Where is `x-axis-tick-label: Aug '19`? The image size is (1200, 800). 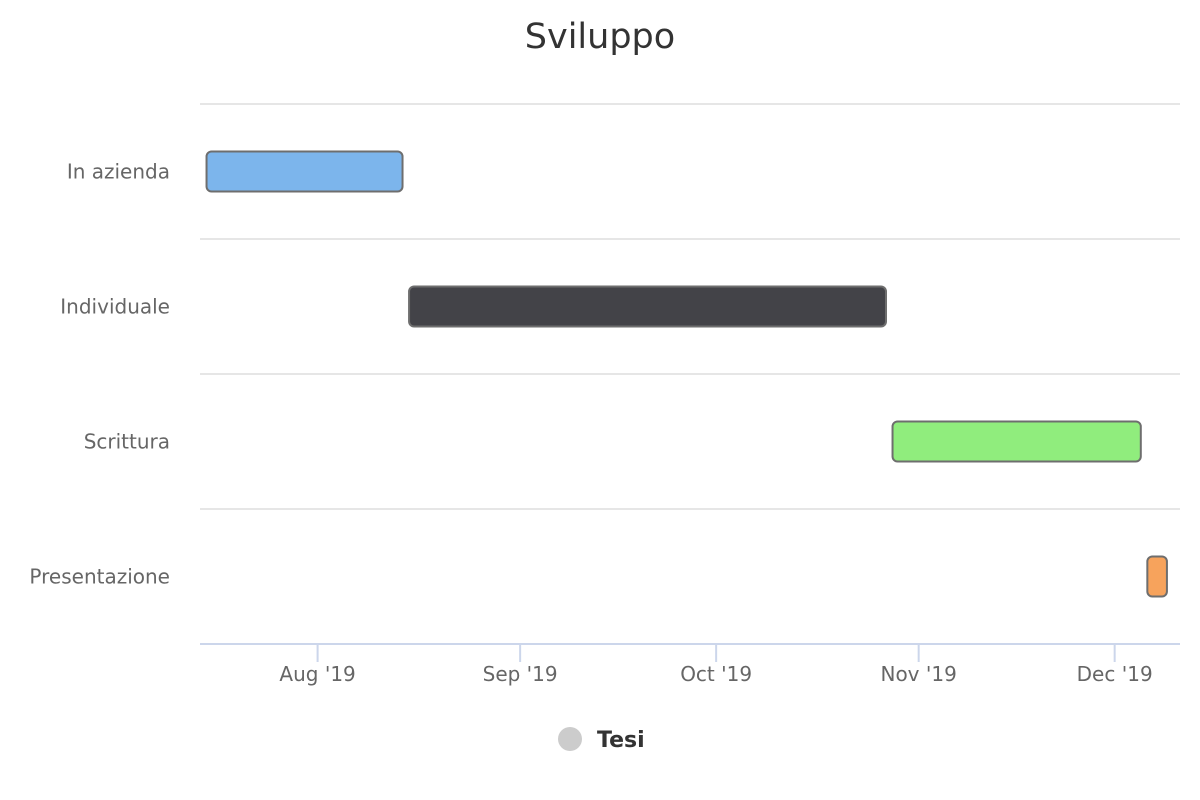
x-axis-tick-label: Aug '19 is located at coordinates (317, 674).